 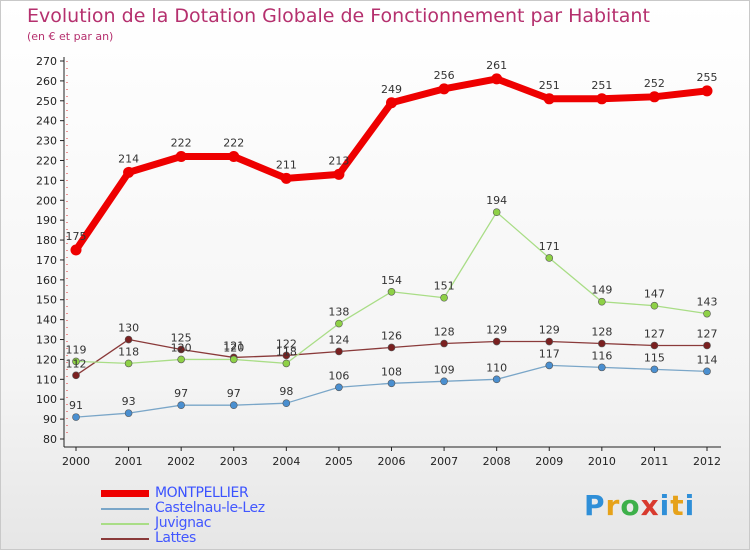 What do you see at coordinates (202, 493) in the screenshot?
I see `legend-label: MONTPELLIER` at bounding box center [202, 493].